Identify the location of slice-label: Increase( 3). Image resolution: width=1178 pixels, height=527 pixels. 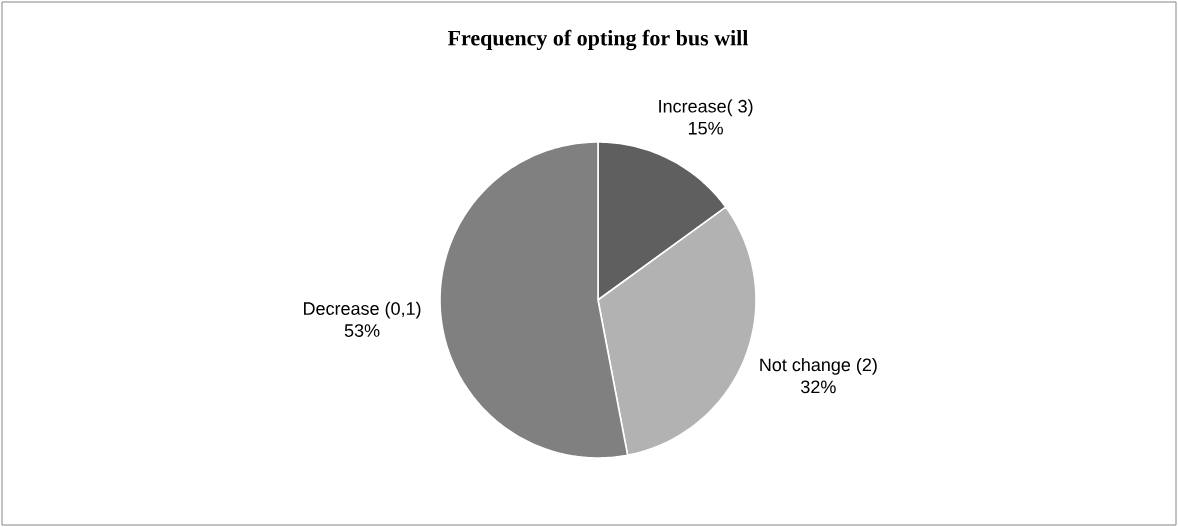
(706, 108).